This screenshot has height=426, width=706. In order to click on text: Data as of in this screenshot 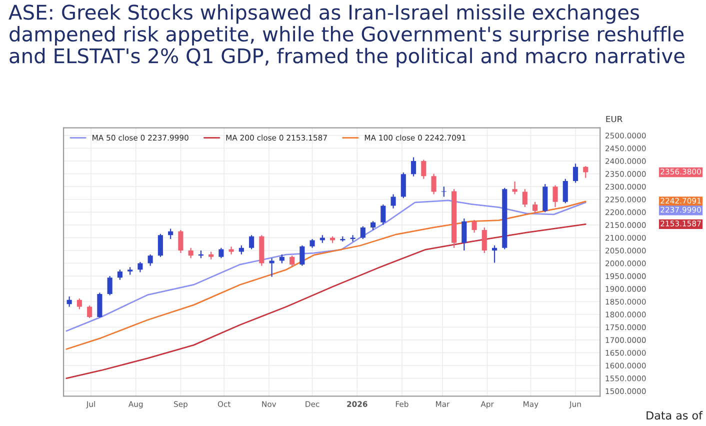, I will do `click(674, 415)`.